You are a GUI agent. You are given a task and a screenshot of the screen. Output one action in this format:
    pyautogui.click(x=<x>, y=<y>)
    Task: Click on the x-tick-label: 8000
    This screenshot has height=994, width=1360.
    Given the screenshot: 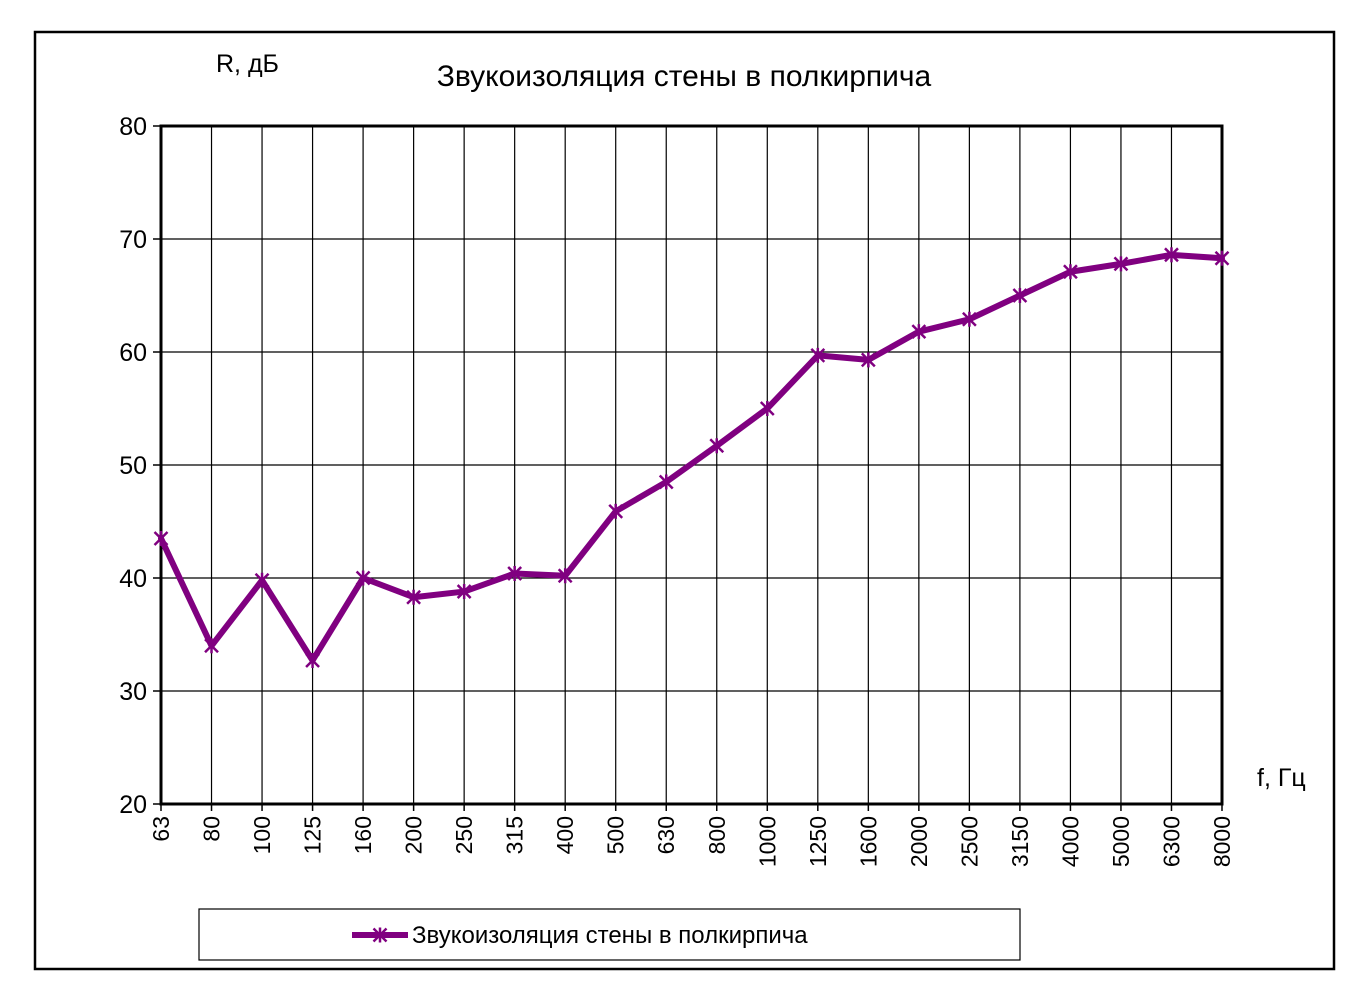 What is the action you would take?
    pyautogui.click(x=1222, y=841)
    